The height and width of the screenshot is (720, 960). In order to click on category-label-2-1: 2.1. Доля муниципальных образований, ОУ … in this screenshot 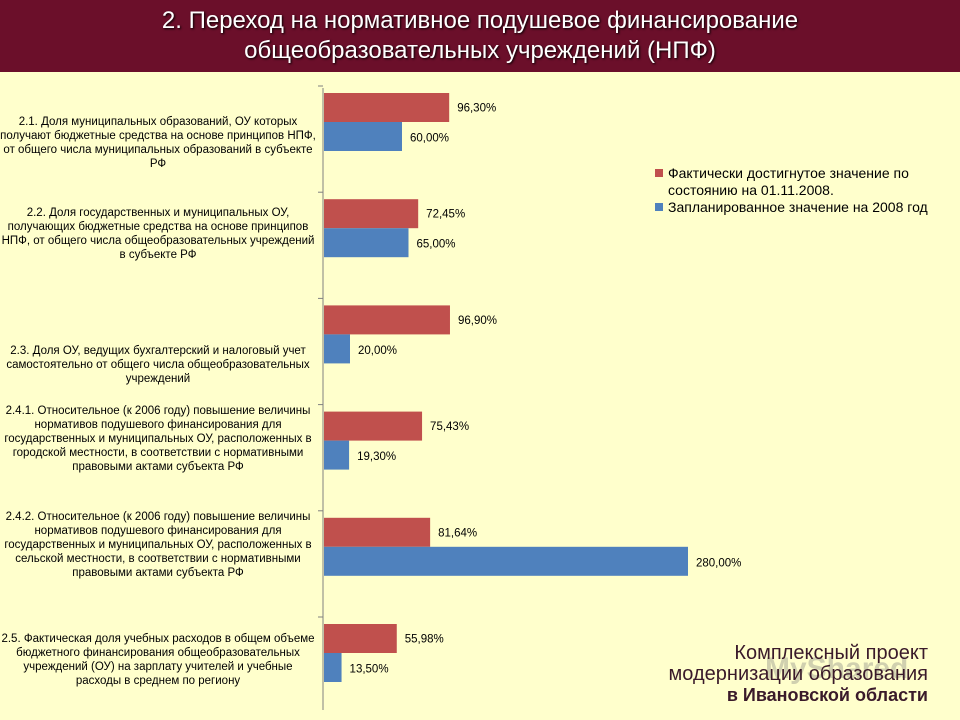, I will do `click(158, 143)`.